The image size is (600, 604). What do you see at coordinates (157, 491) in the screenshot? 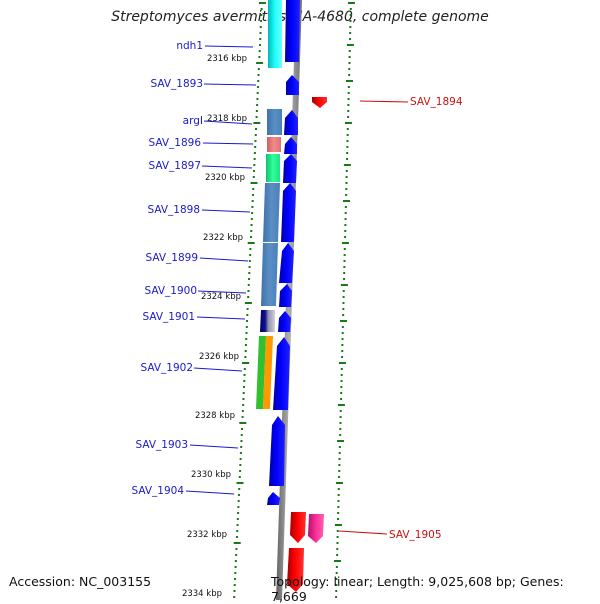
I see `gene-label-SAV_1904: SAV_1904` at bounding box center [157, 491].